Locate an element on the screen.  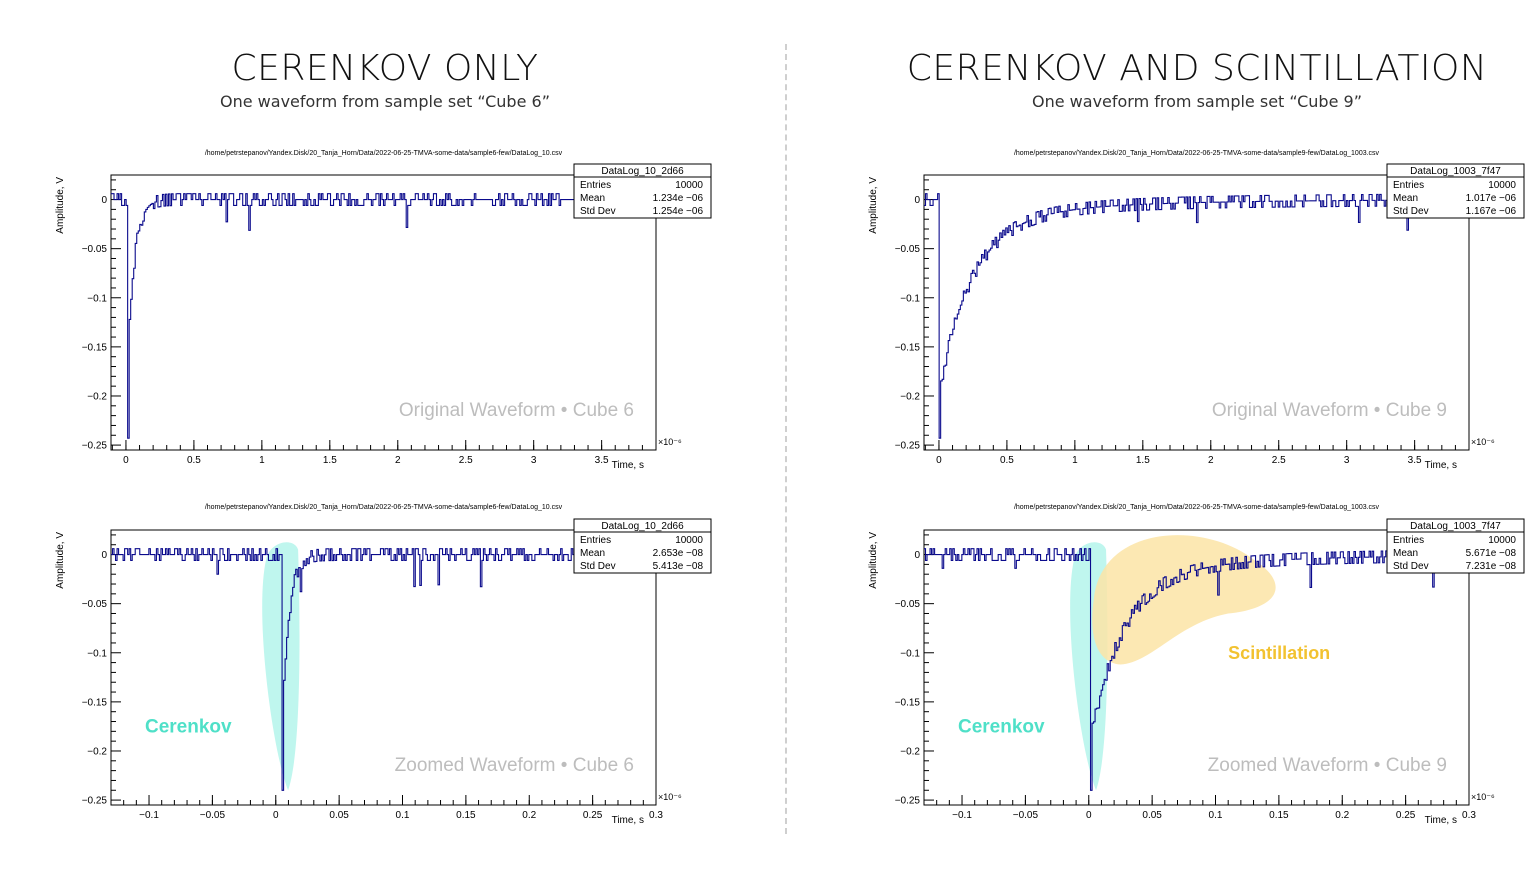
stats-title: DataLog_10_2d66 is located at coordinates (642, 171).